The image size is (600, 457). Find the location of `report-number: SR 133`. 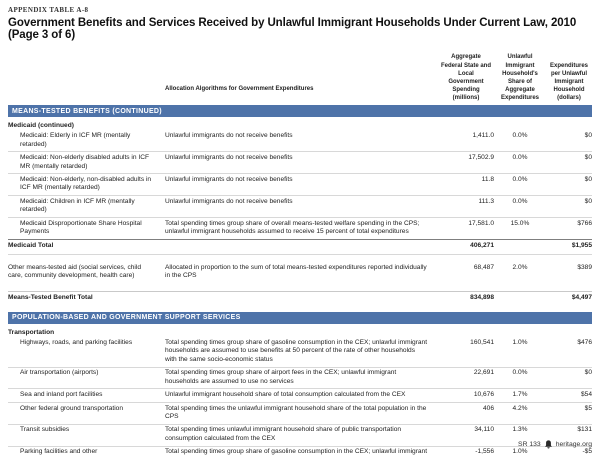

report-number: SR 133 is located at coordinates (529, 444).